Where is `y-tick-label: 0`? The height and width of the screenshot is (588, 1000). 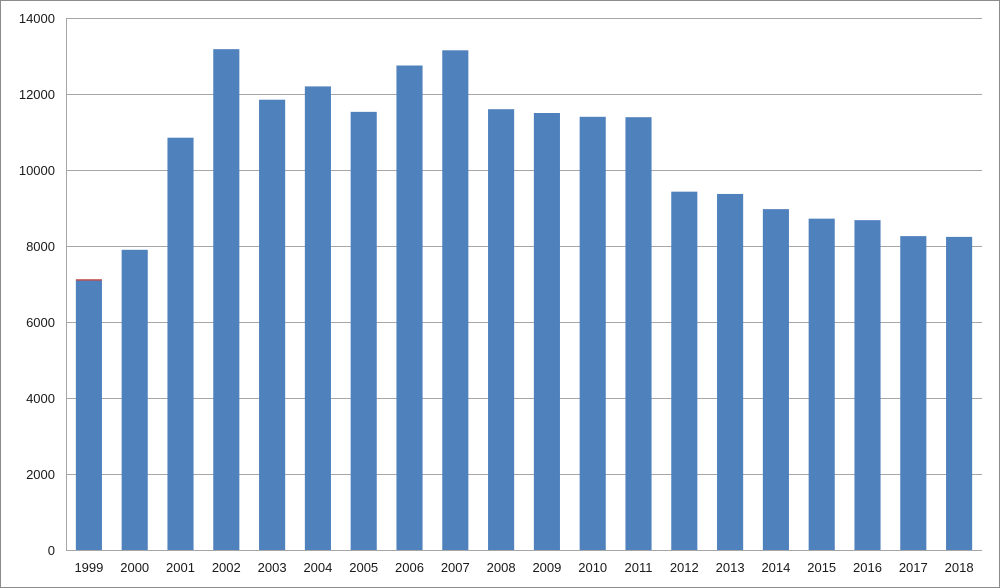 y-tick-label: 0 is located at coordinates (51, 550).